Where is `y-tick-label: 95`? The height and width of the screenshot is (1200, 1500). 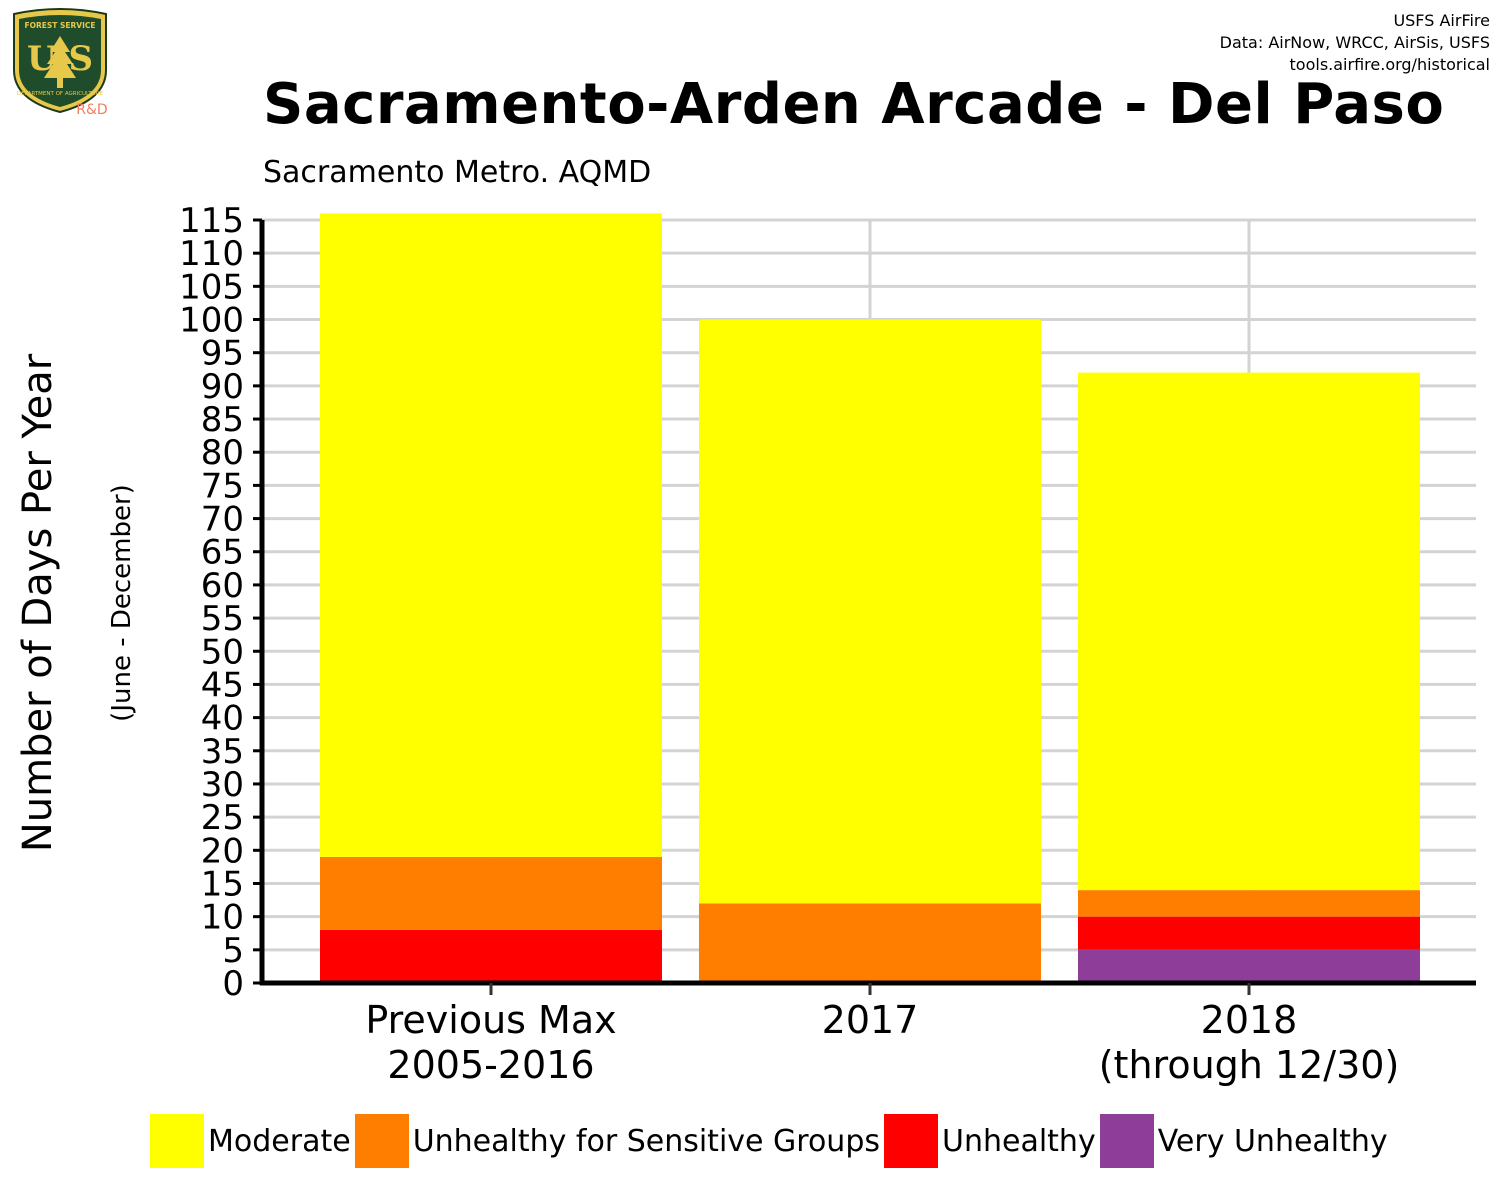
y-tick-label: 95 is located at coordinates (222, 354).